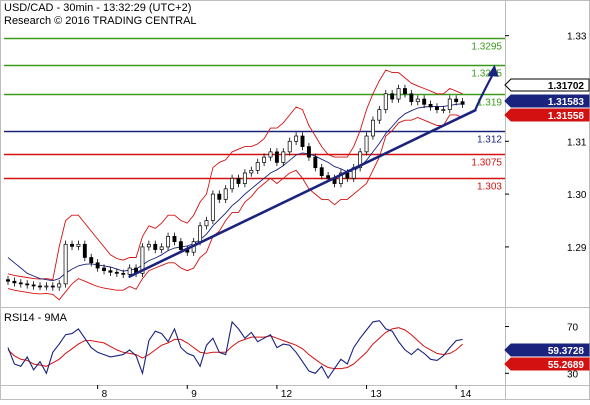  What do you see at coordinates (566, 102) in the screenshot?
I see `price-tag-label: 1.31583` at bounding box center [566, 102].